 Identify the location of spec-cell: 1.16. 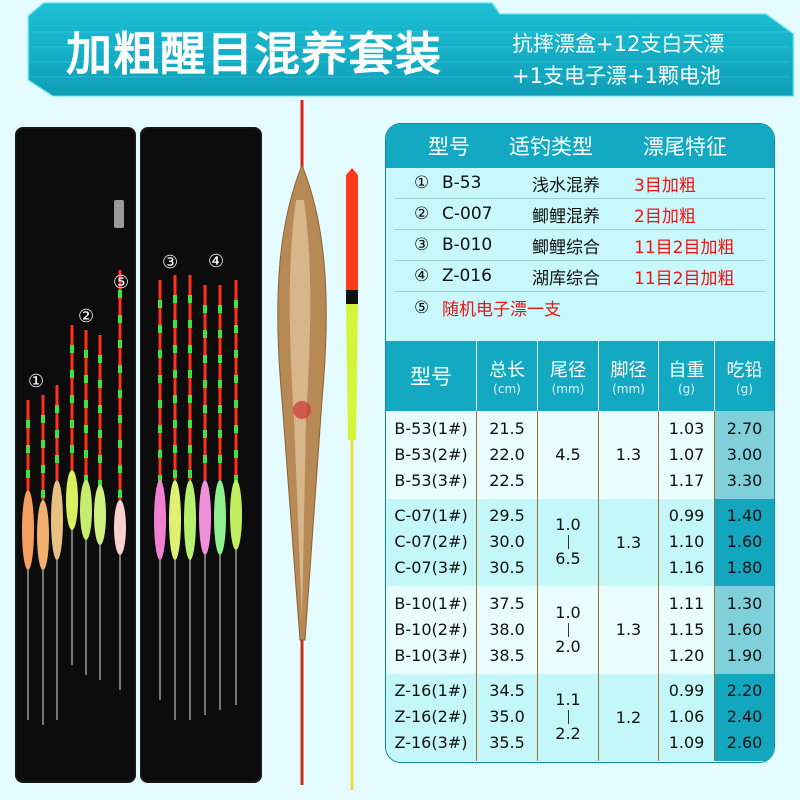
(686, 568).